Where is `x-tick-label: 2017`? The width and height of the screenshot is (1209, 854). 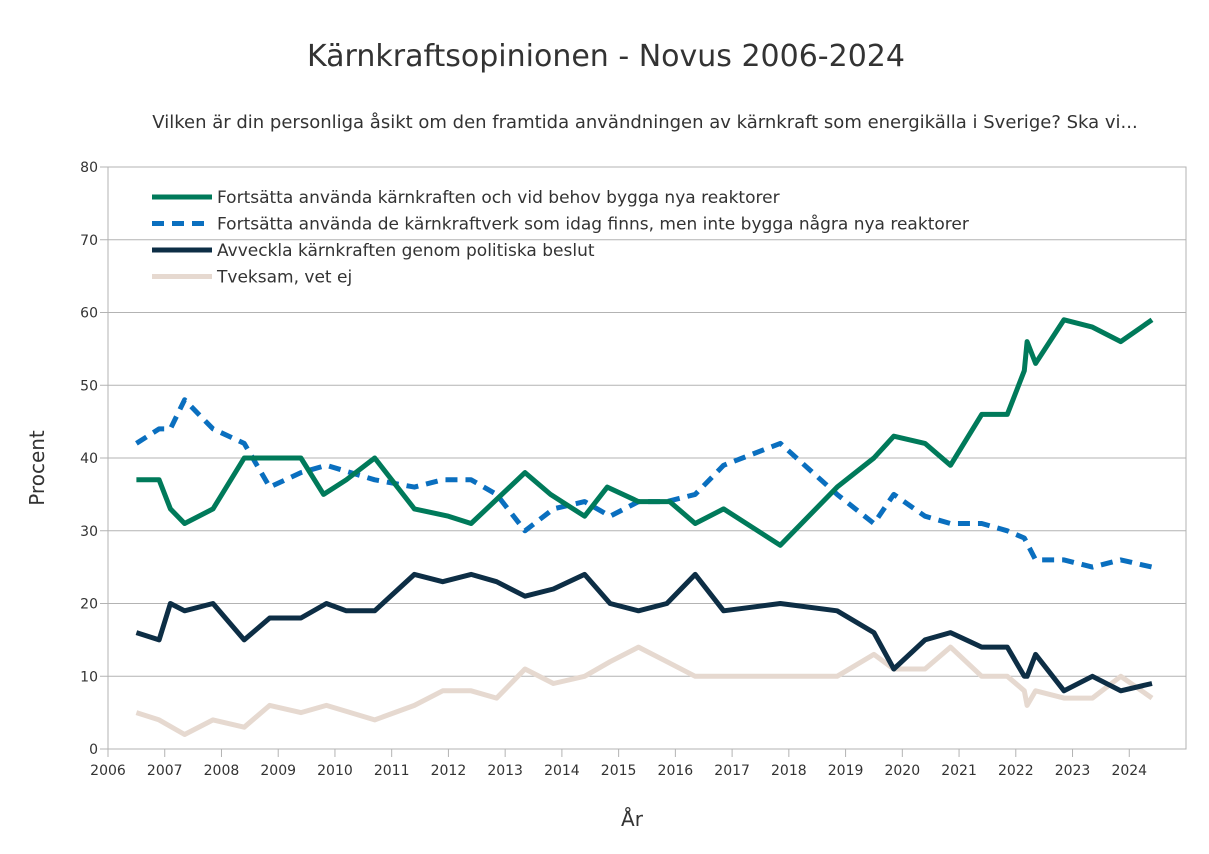
x-tick-label: 2017 is located at coordinates (732, 771).